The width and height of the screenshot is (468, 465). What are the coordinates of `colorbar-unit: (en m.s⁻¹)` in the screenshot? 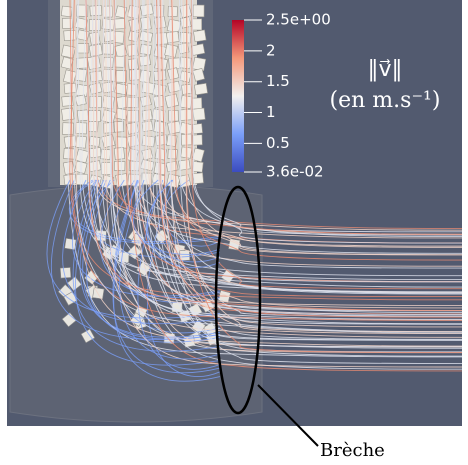 It's located at (385, 100).